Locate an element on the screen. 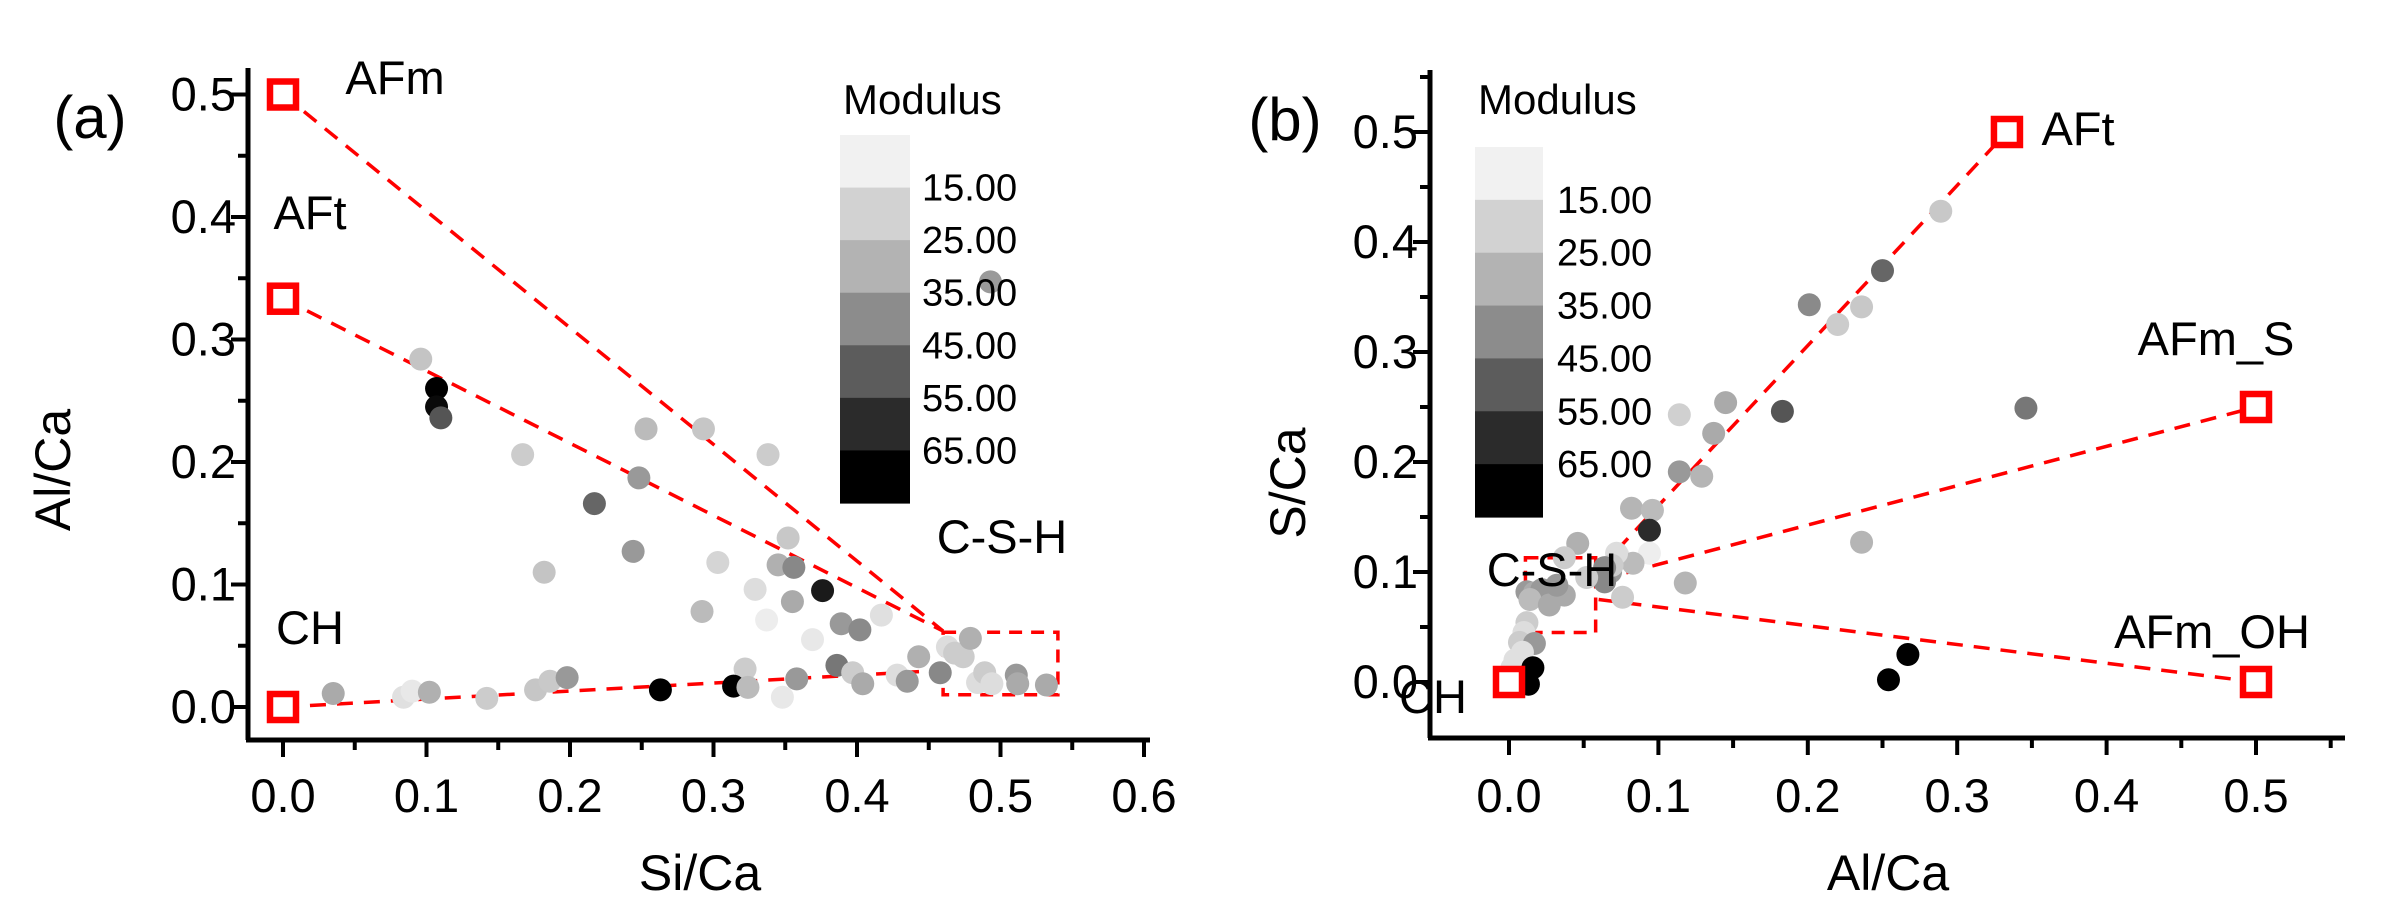  colorbar-tick-label: 55.00 is located at coordinates (1604, 412).